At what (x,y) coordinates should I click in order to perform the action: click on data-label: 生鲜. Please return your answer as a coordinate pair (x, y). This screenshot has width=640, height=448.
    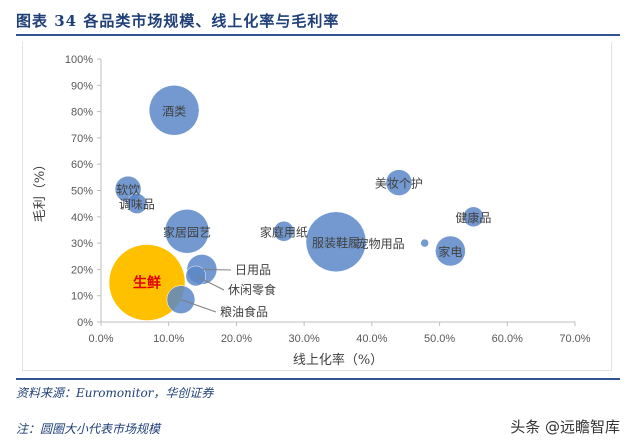
    Looking at the image, I should click on (147, 283).